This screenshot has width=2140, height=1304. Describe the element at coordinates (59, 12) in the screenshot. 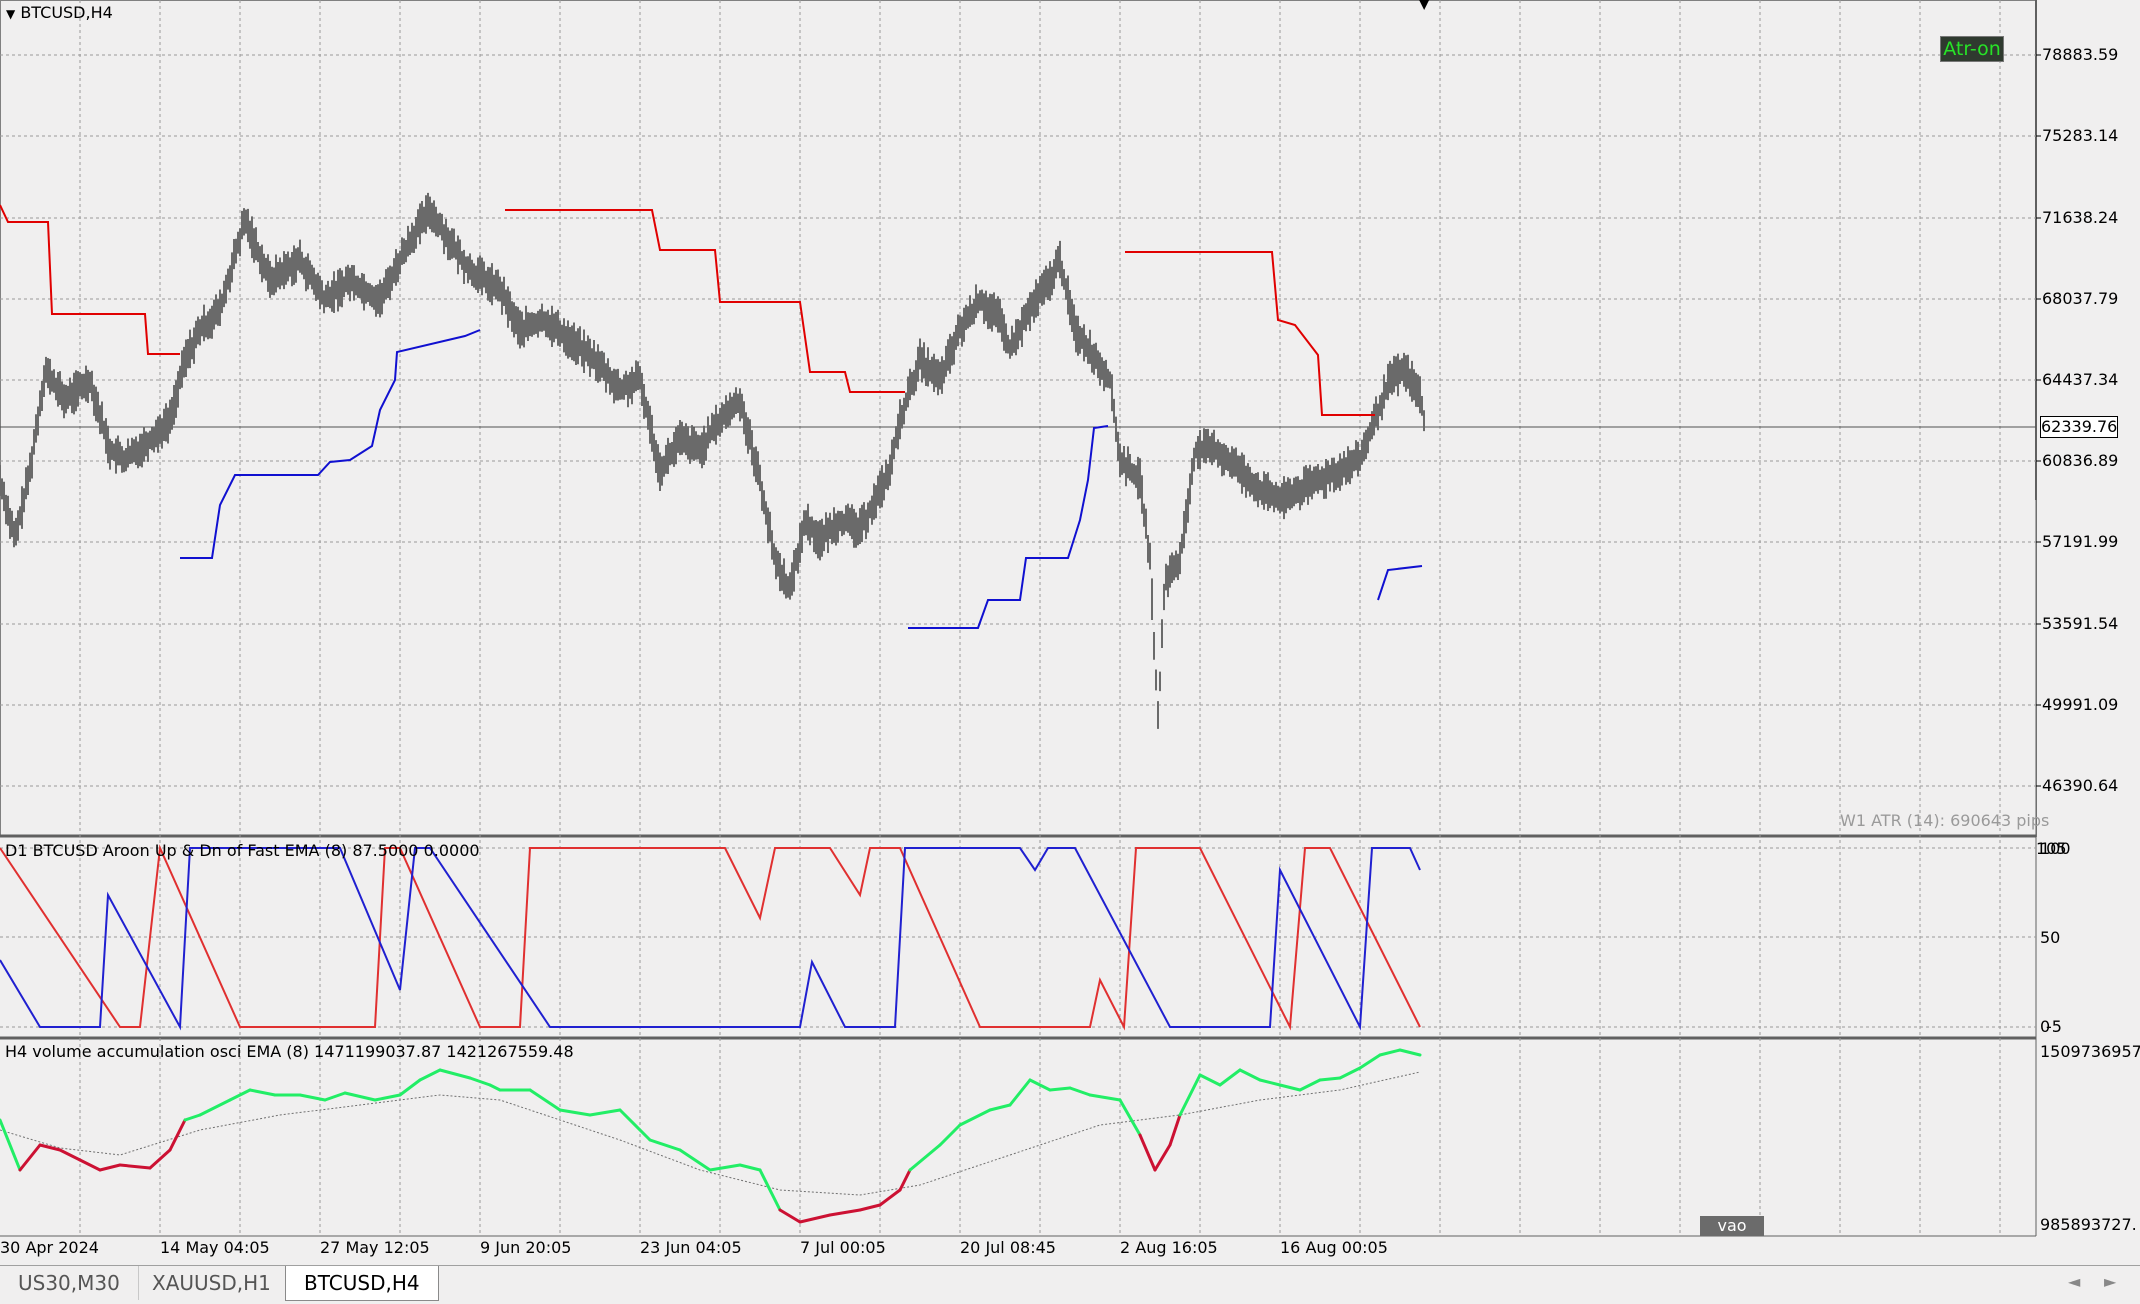

I see `chart-symbol-label: ▼ BTCUSD,H4` at that location.